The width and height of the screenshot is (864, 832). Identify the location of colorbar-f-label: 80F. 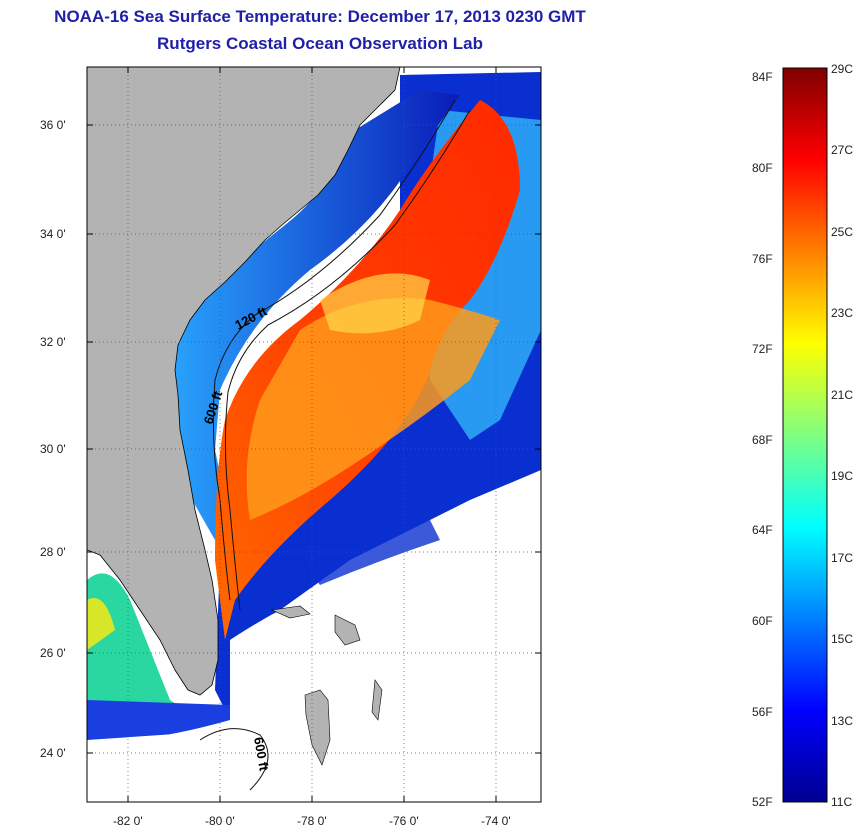
(762, 168).